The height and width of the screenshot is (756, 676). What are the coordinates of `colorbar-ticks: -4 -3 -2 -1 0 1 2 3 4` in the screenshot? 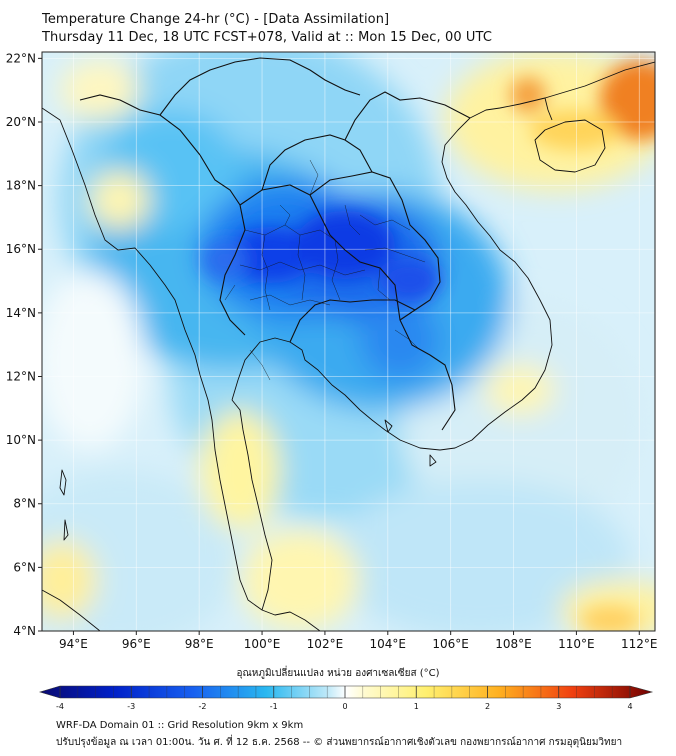 It's located at (344, 698).